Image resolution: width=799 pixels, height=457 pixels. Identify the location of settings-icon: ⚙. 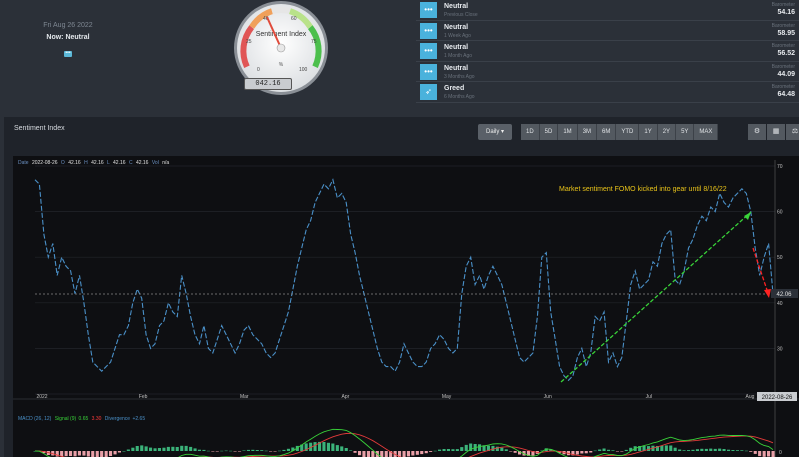
(757, 132).